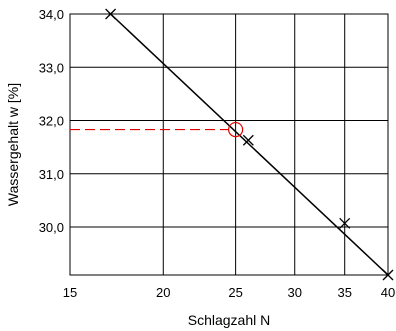  Describe the element at coordinates (51, 174) in the screenshot. I see `y-tick-label: 31,0` at that location.